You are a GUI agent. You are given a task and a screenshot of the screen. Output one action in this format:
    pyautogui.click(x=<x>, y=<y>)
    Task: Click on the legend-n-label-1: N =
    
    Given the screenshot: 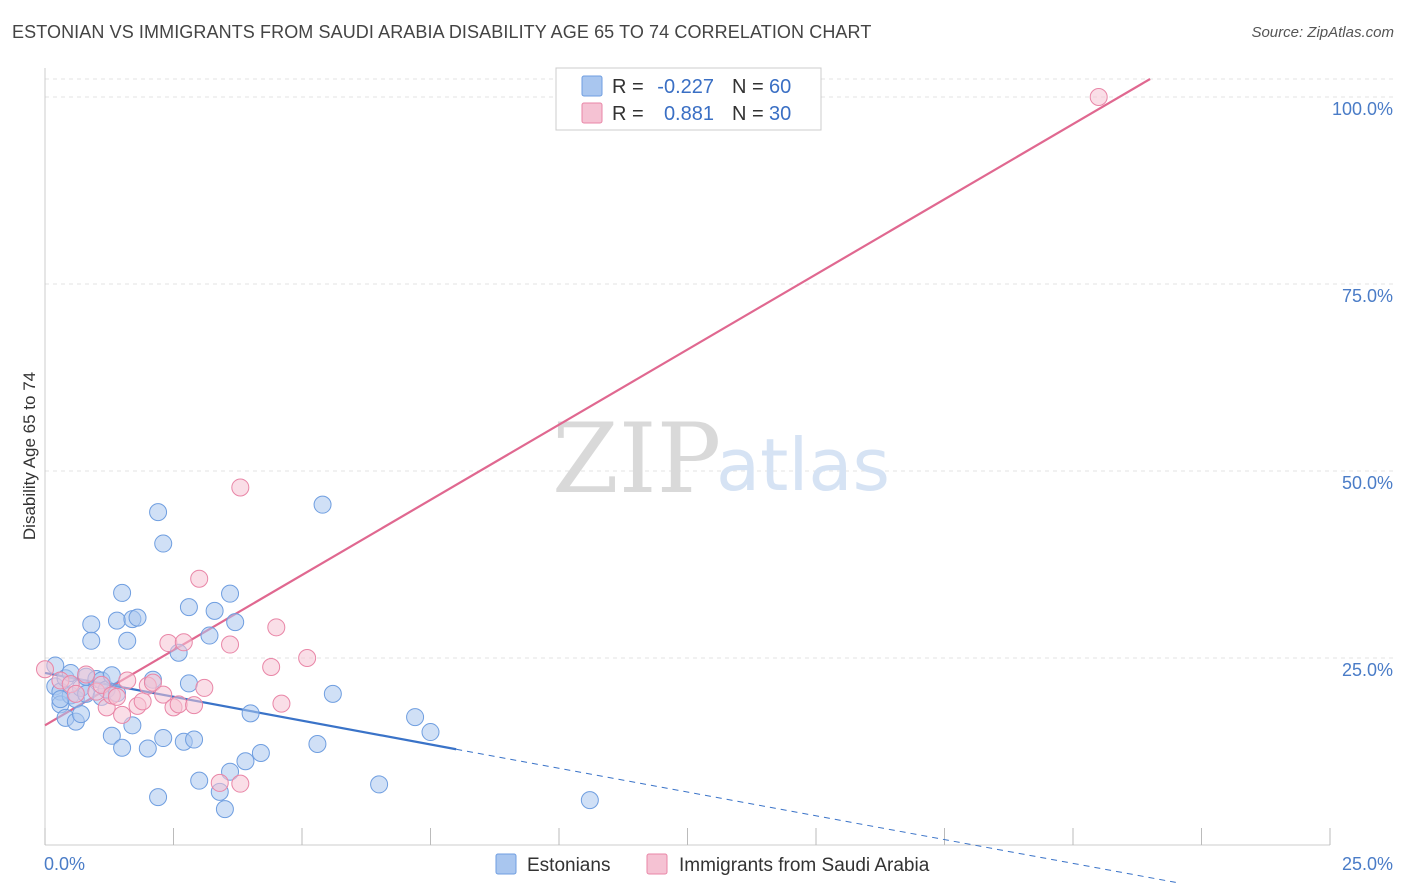 What is the action you would take?
    pyautogui.click(x=748, y=87)
    